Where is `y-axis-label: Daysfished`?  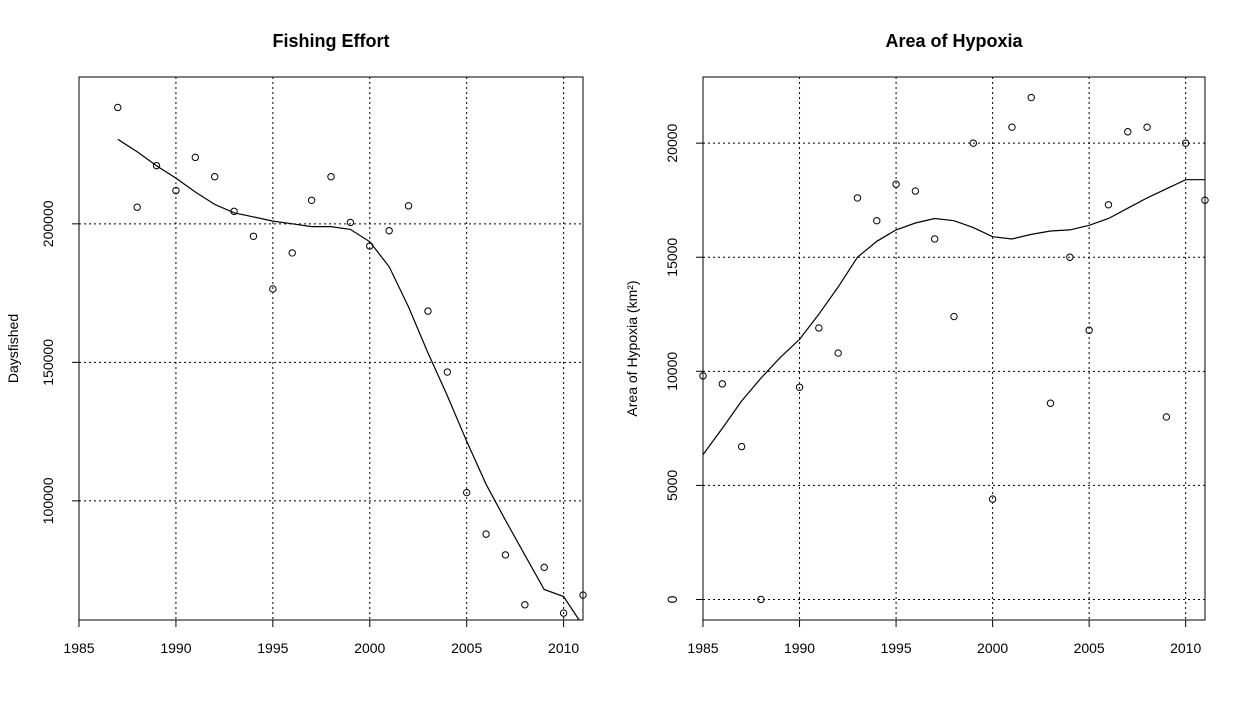 y-axis-label: Daysfished is located at coordinates (13, 348).